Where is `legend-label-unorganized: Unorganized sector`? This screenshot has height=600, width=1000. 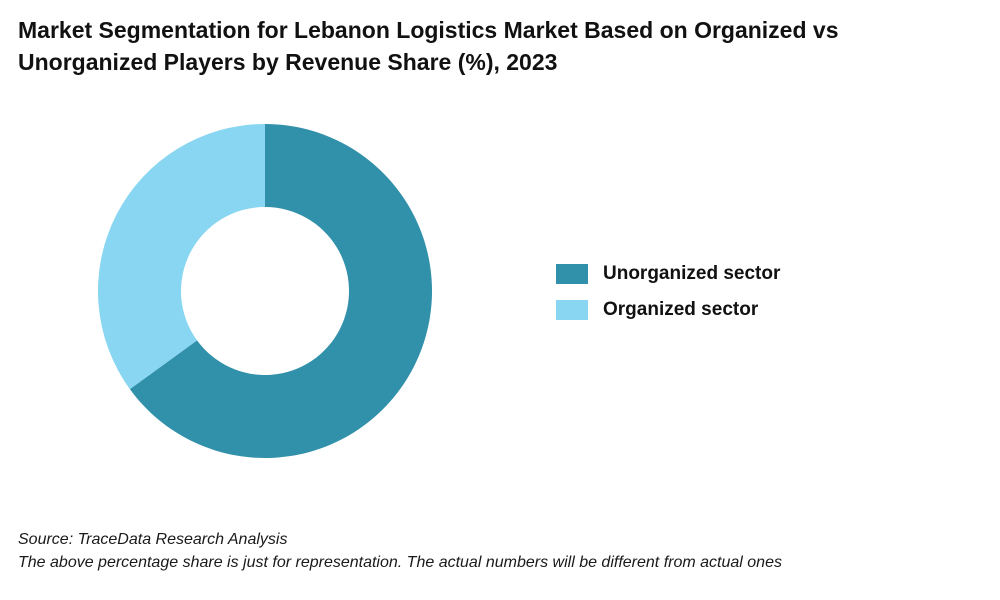
legend-label-unorganized: Unorganized sector is located at coordinates (692, 273).